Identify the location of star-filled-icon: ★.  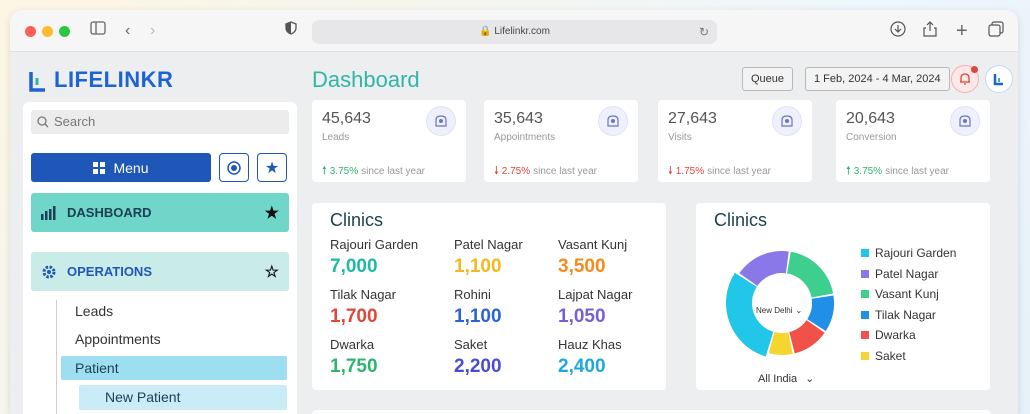
(271, 213).